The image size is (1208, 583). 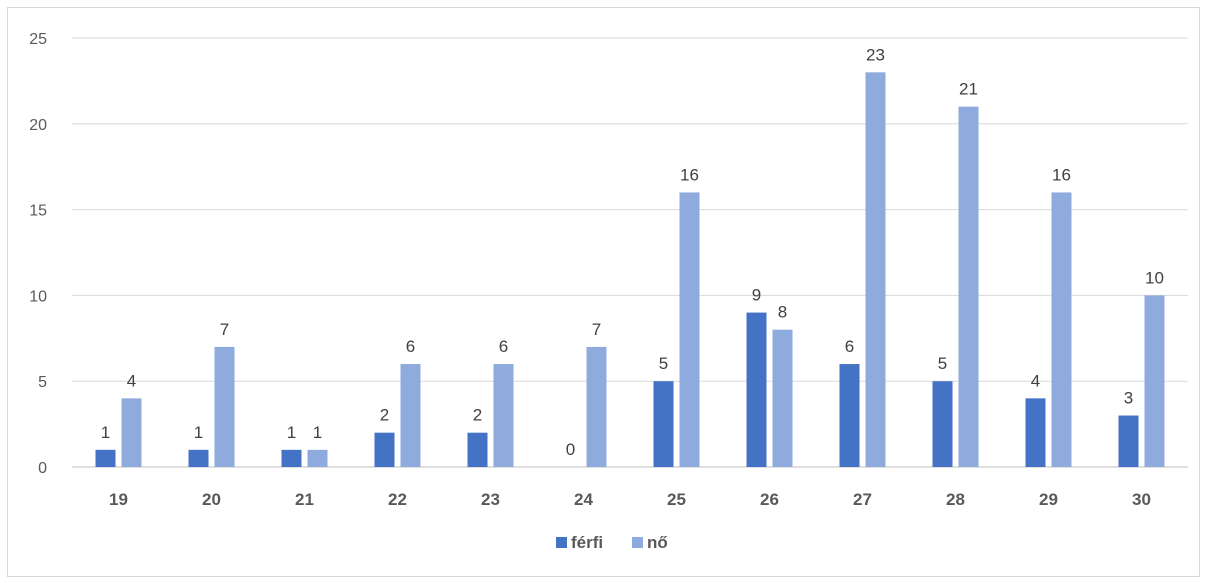 I want to click on x-tick-label: 27, so click(x=862, y=499).